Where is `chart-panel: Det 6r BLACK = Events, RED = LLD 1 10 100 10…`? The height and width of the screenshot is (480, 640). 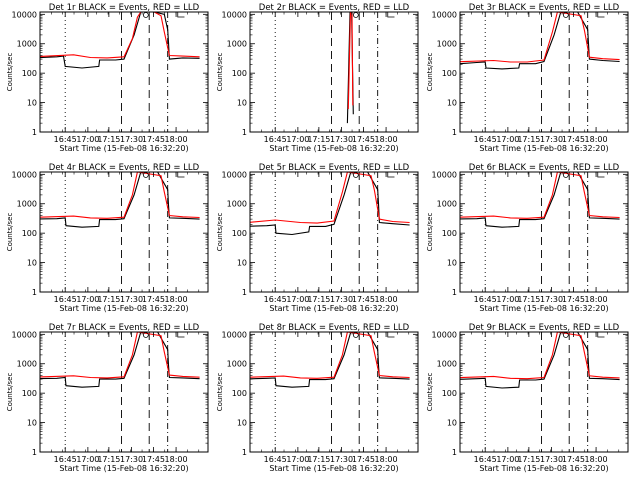
chart-panel: Det 6r BLACK = Events, RED = LLD 1 10 100 10… is located at coordinates (527, 238).